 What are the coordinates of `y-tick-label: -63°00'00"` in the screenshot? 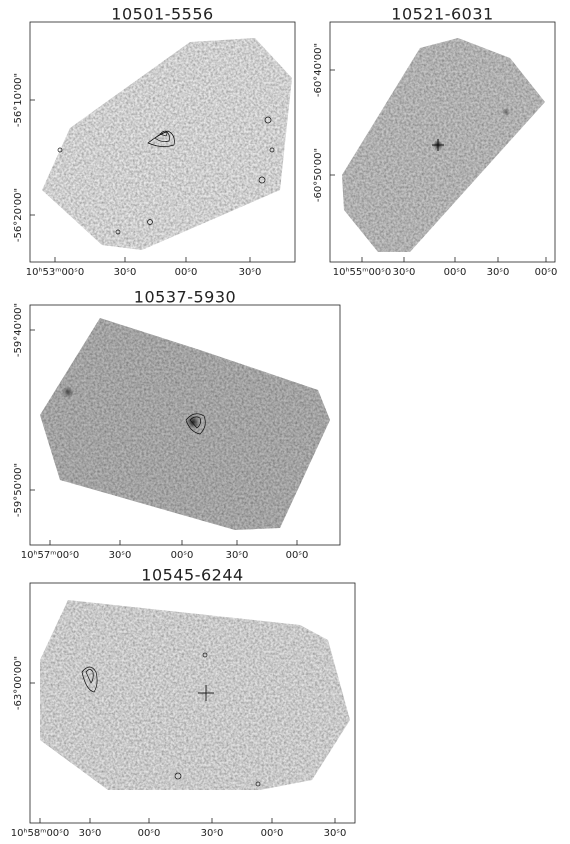 It's located at (18, 683).